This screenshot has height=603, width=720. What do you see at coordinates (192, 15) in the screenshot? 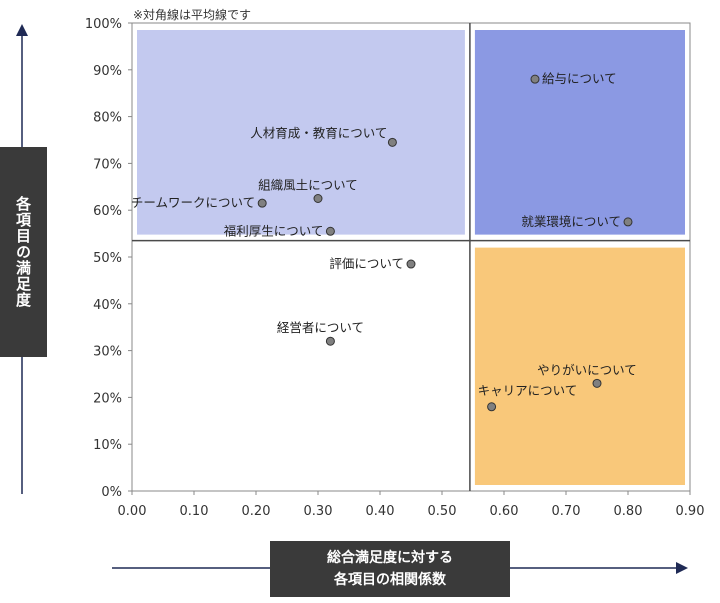
I see `average-line-note: ※対角線は平均線です` at bounding box center [192, 15].